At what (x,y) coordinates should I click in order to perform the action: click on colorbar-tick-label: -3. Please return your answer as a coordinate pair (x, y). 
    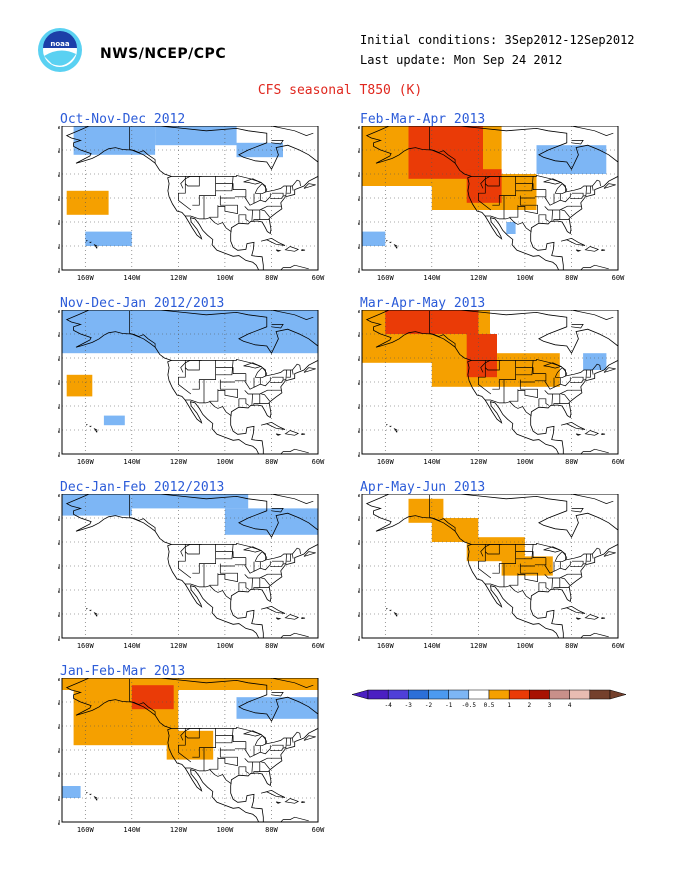
    Looking at the image, I should click on (409, 705).